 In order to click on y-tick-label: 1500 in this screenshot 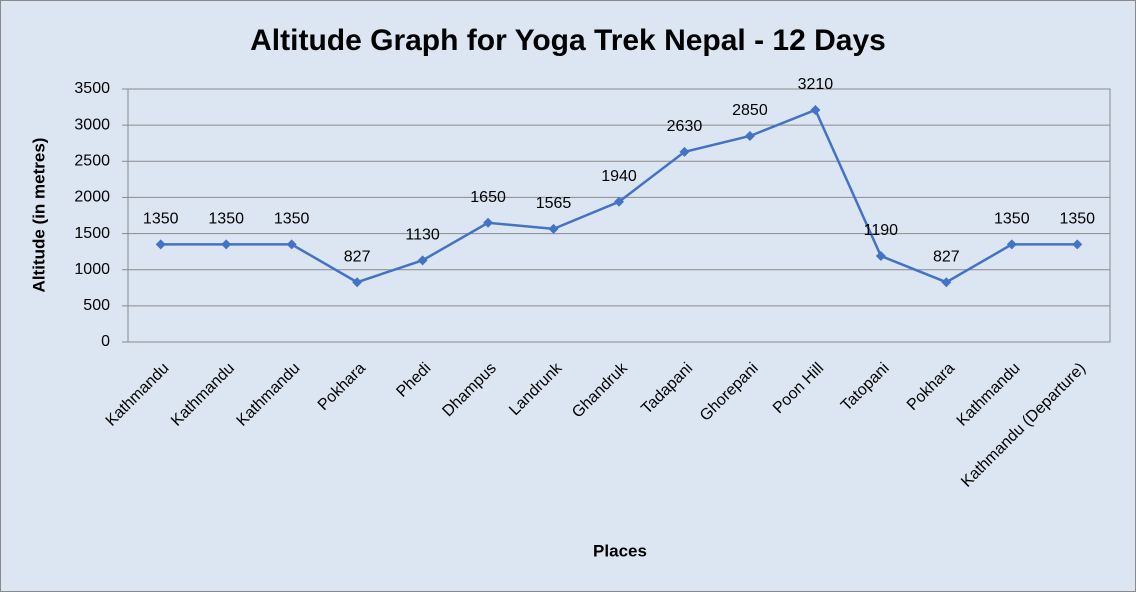, I will do `click(92, 233)`.